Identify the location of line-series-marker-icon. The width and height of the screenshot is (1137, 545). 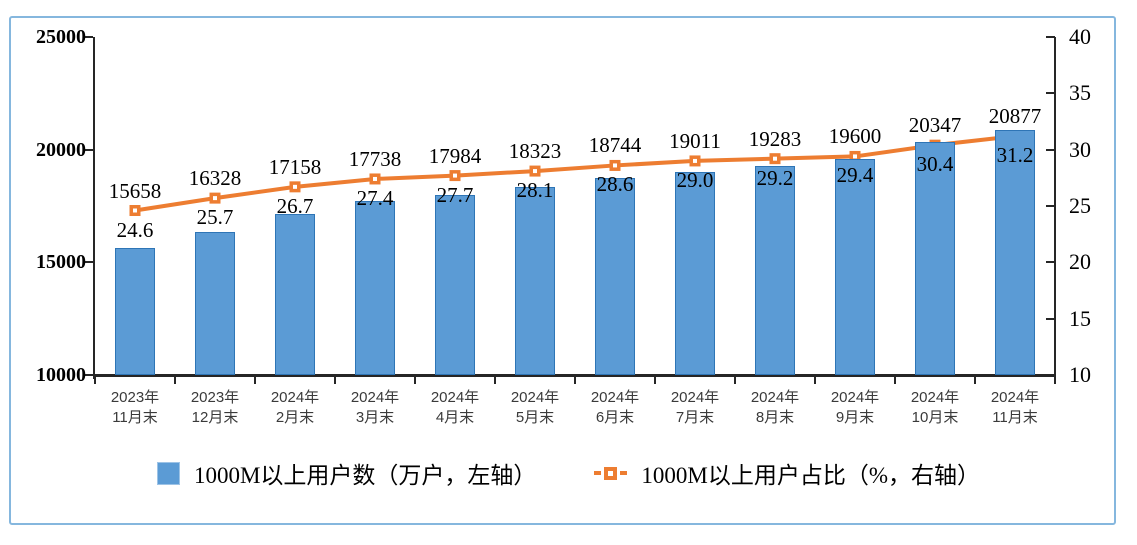
(611, 473).